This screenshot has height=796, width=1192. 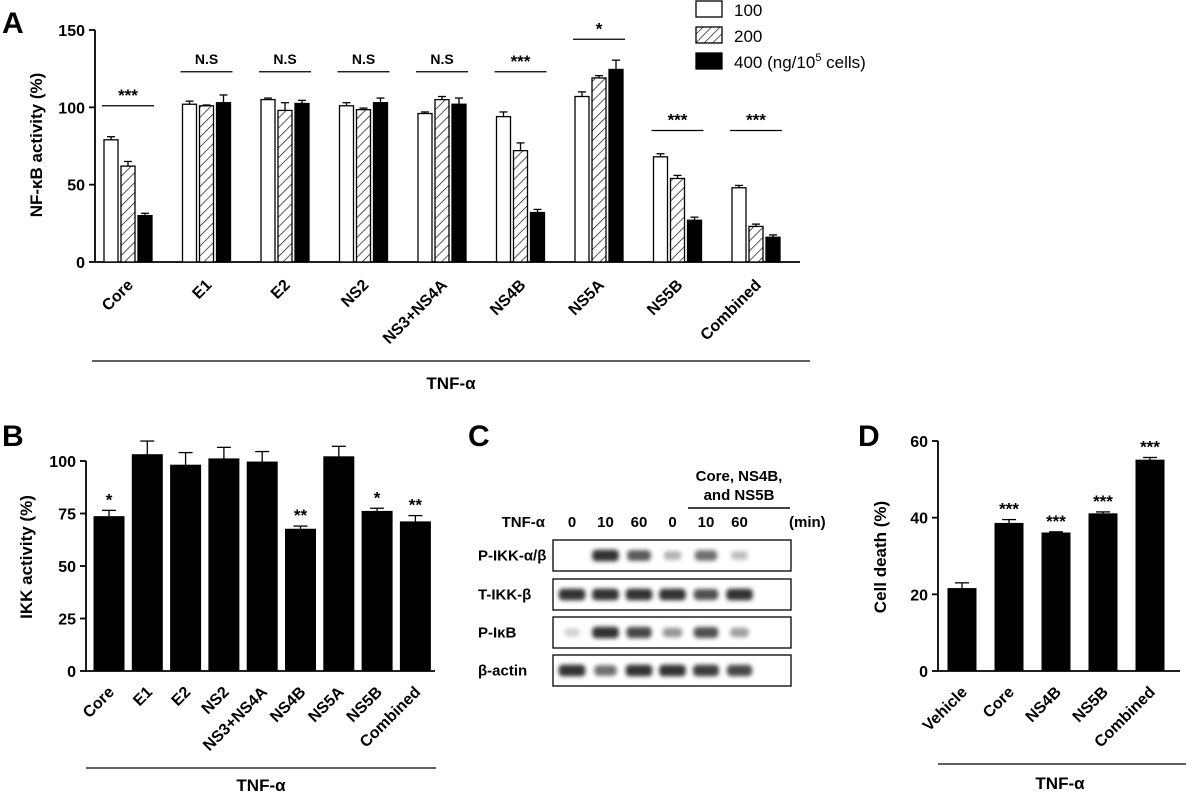 What do you see at coordinates (497, 633) in the screenshot?
I see `blot-row-label: P-IκB` at bounding box center [497, 633].